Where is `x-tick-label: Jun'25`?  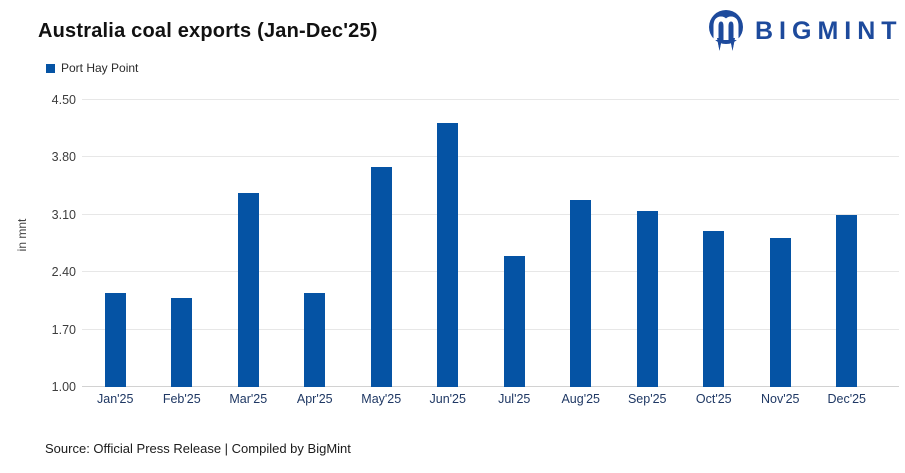 x-tick-label: Jun'25 is located at coordinates (447, 399).